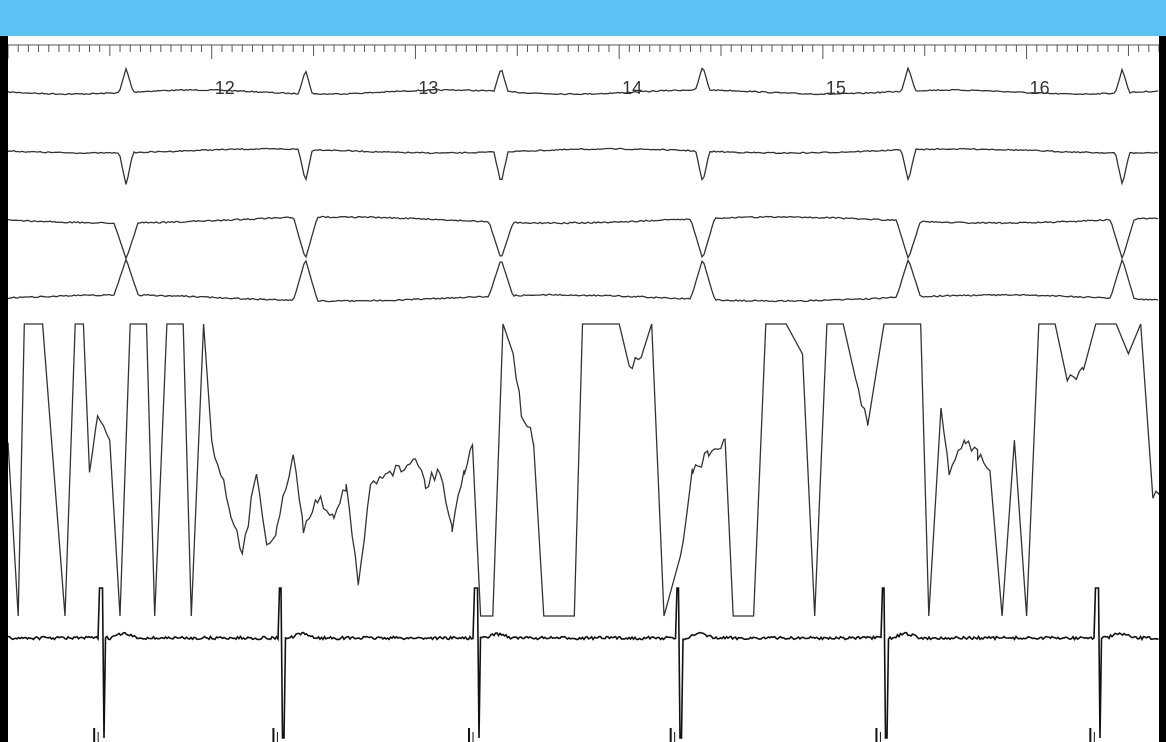 The width and height of the screenshot is (1166, 742). I want to click on left-frame-border, so click(4, 389).